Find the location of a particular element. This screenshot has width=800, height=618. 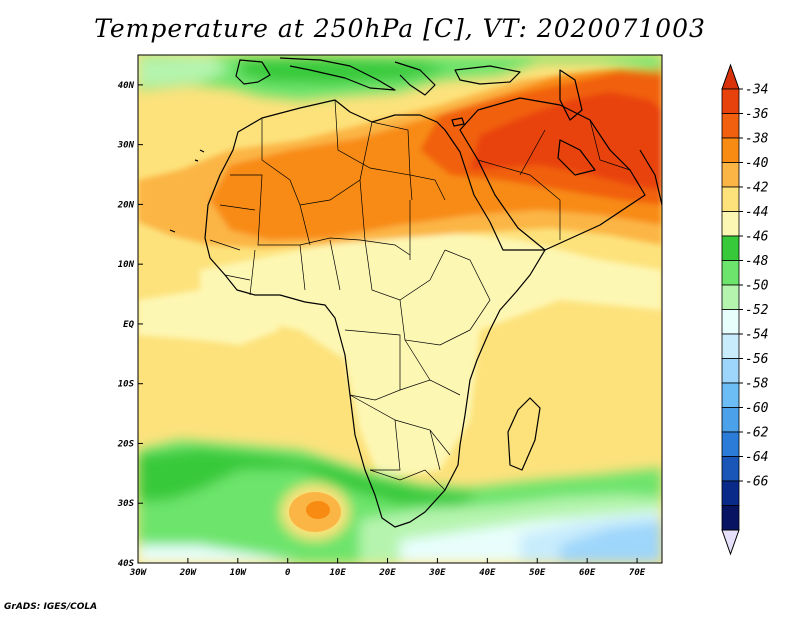

lat-tick-label: 20N is located at coordinates (126, 205).